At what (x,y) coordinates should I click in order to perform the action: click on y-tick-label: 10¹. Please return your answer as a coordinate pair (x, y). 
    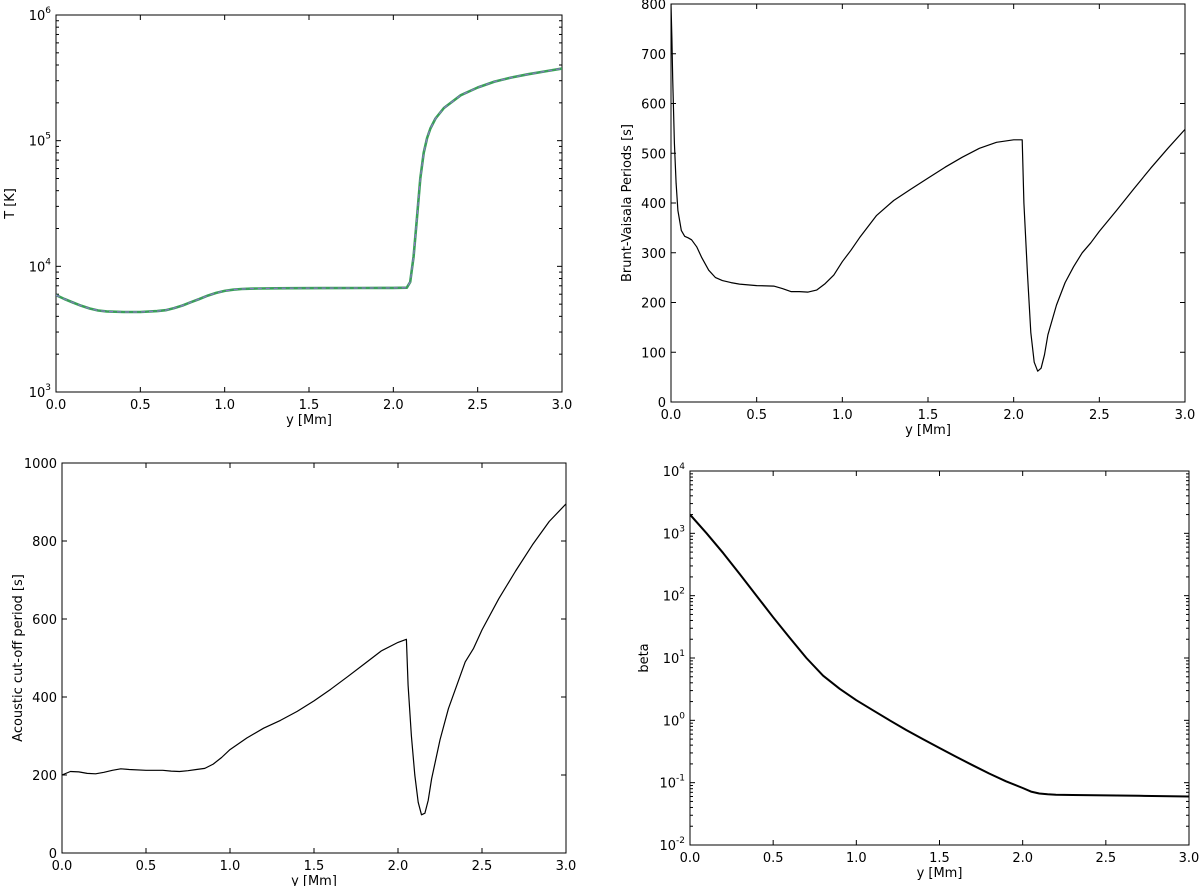
    Looking at the image, I should click on (674, 658).